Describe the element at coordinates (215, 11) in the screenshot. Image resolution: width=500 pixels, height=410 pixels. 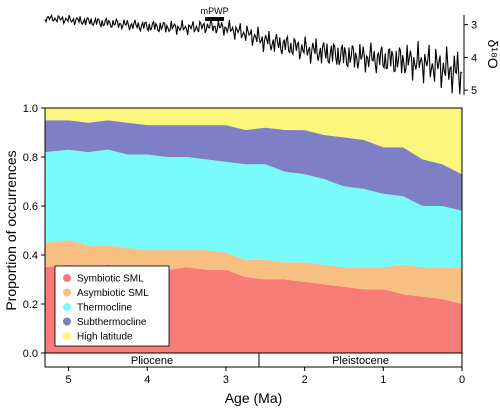
I see `mpwp-label: mPWP` at that location.